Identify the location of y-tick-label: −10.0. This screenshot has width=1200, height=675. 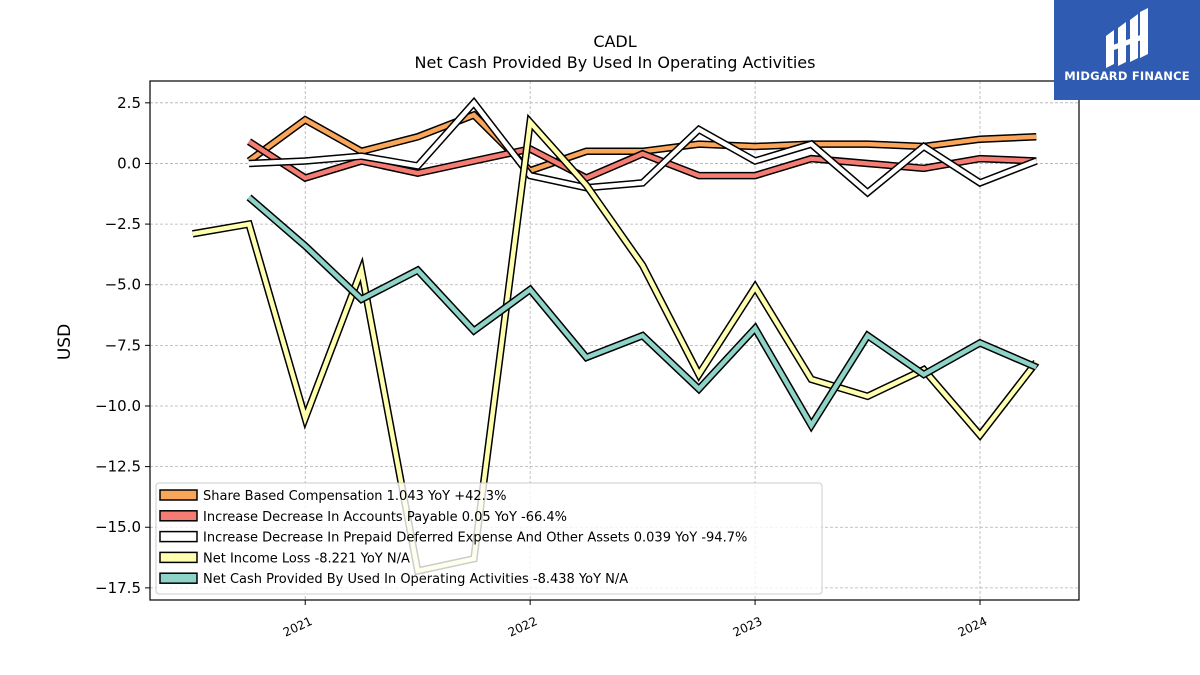
(118, 406).